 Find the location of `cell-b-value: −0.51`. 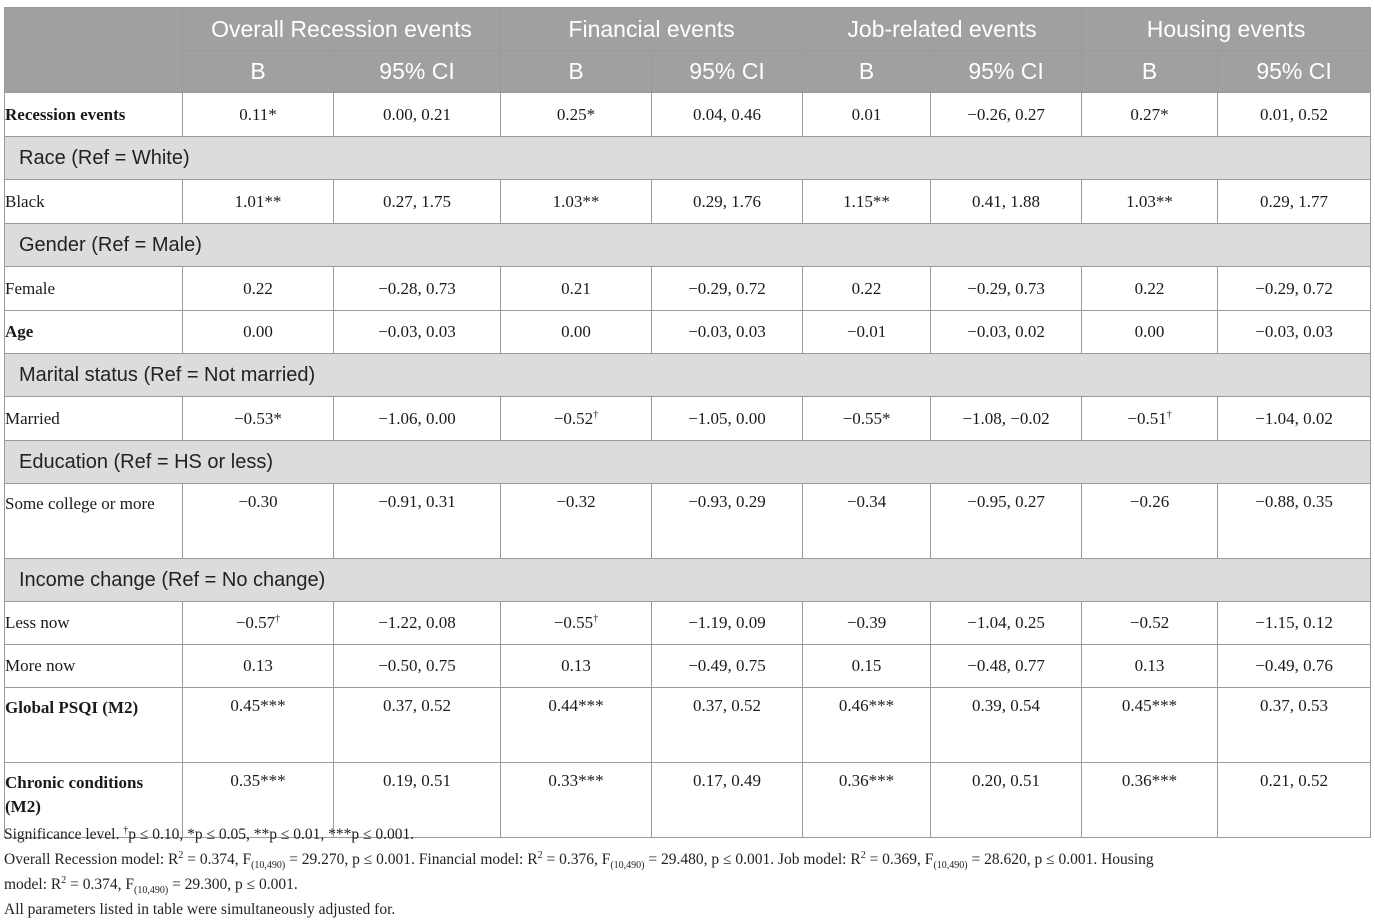

cell-b-value: −0.51 is located at coordinates (1147, 418).